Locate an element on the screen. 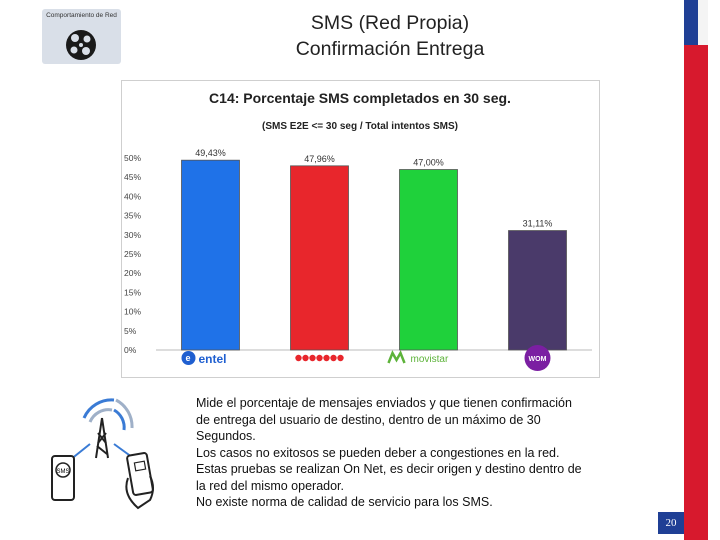 This screenshot has height=540, width=720. svg-text: SMS is located at coordinates (62, 472).